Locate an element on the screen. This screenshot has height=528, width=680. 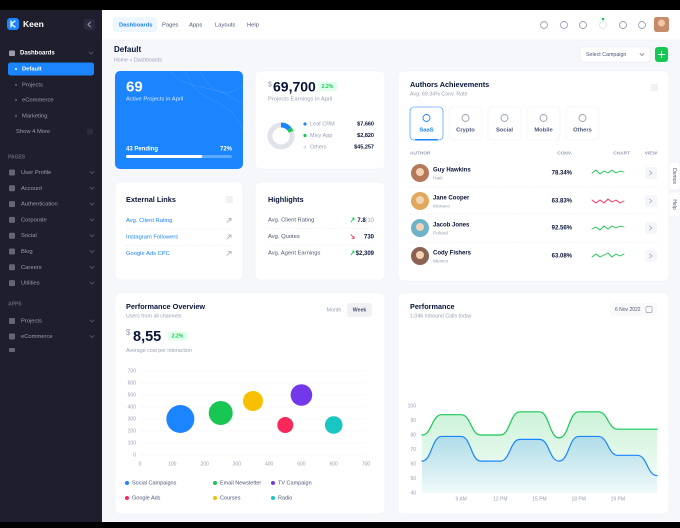
progress-bar is located at coordinates (164, 156).